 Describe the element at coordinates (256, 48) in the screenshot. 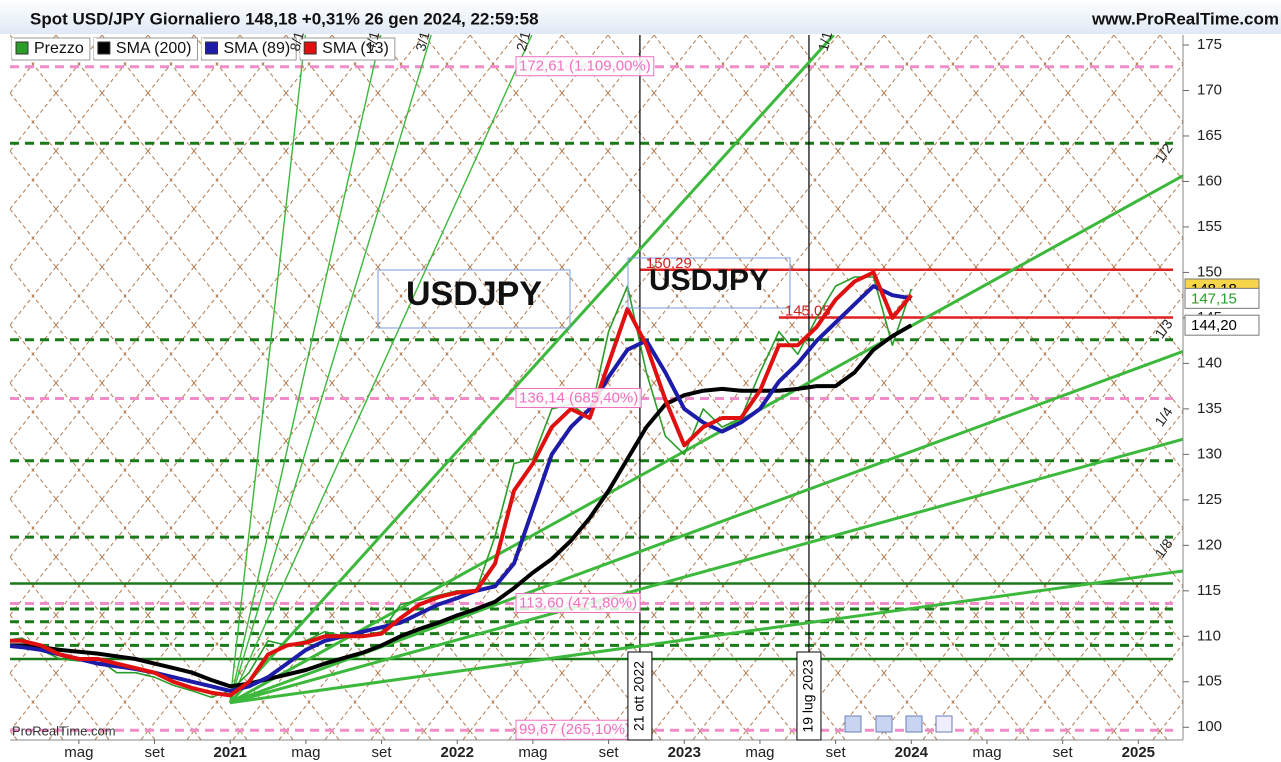

I see `legend-label: SMA (89)` at that location.